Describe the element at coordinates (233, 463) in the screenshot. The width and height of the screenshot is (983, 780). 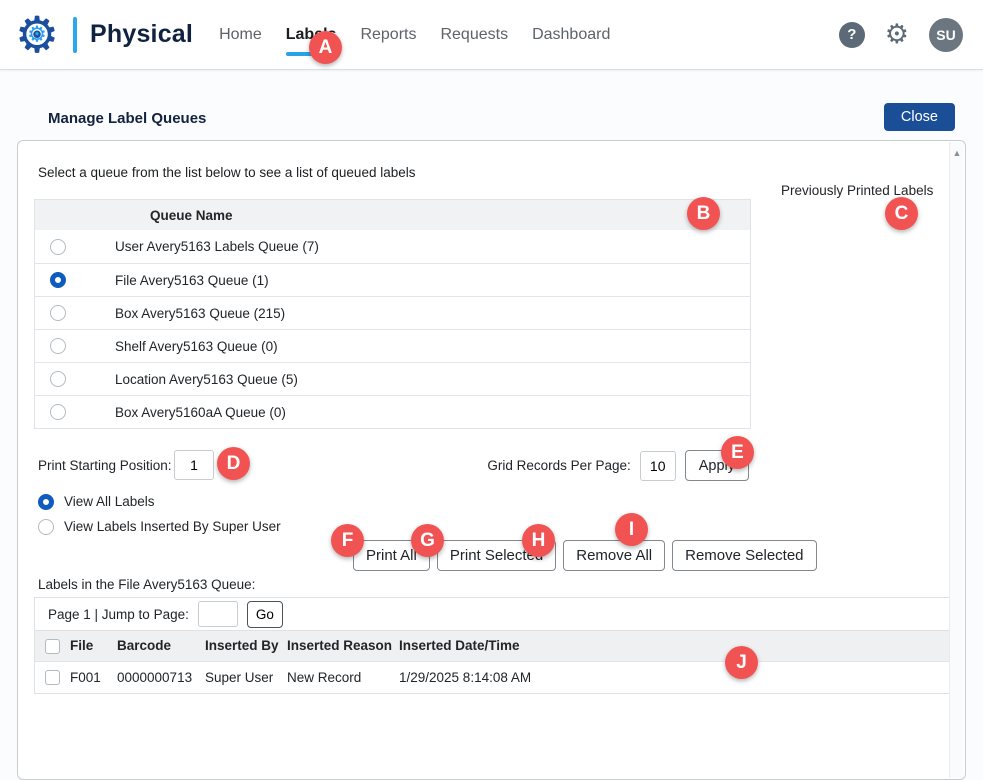
I see `annotation-badge-d: D` at that location.